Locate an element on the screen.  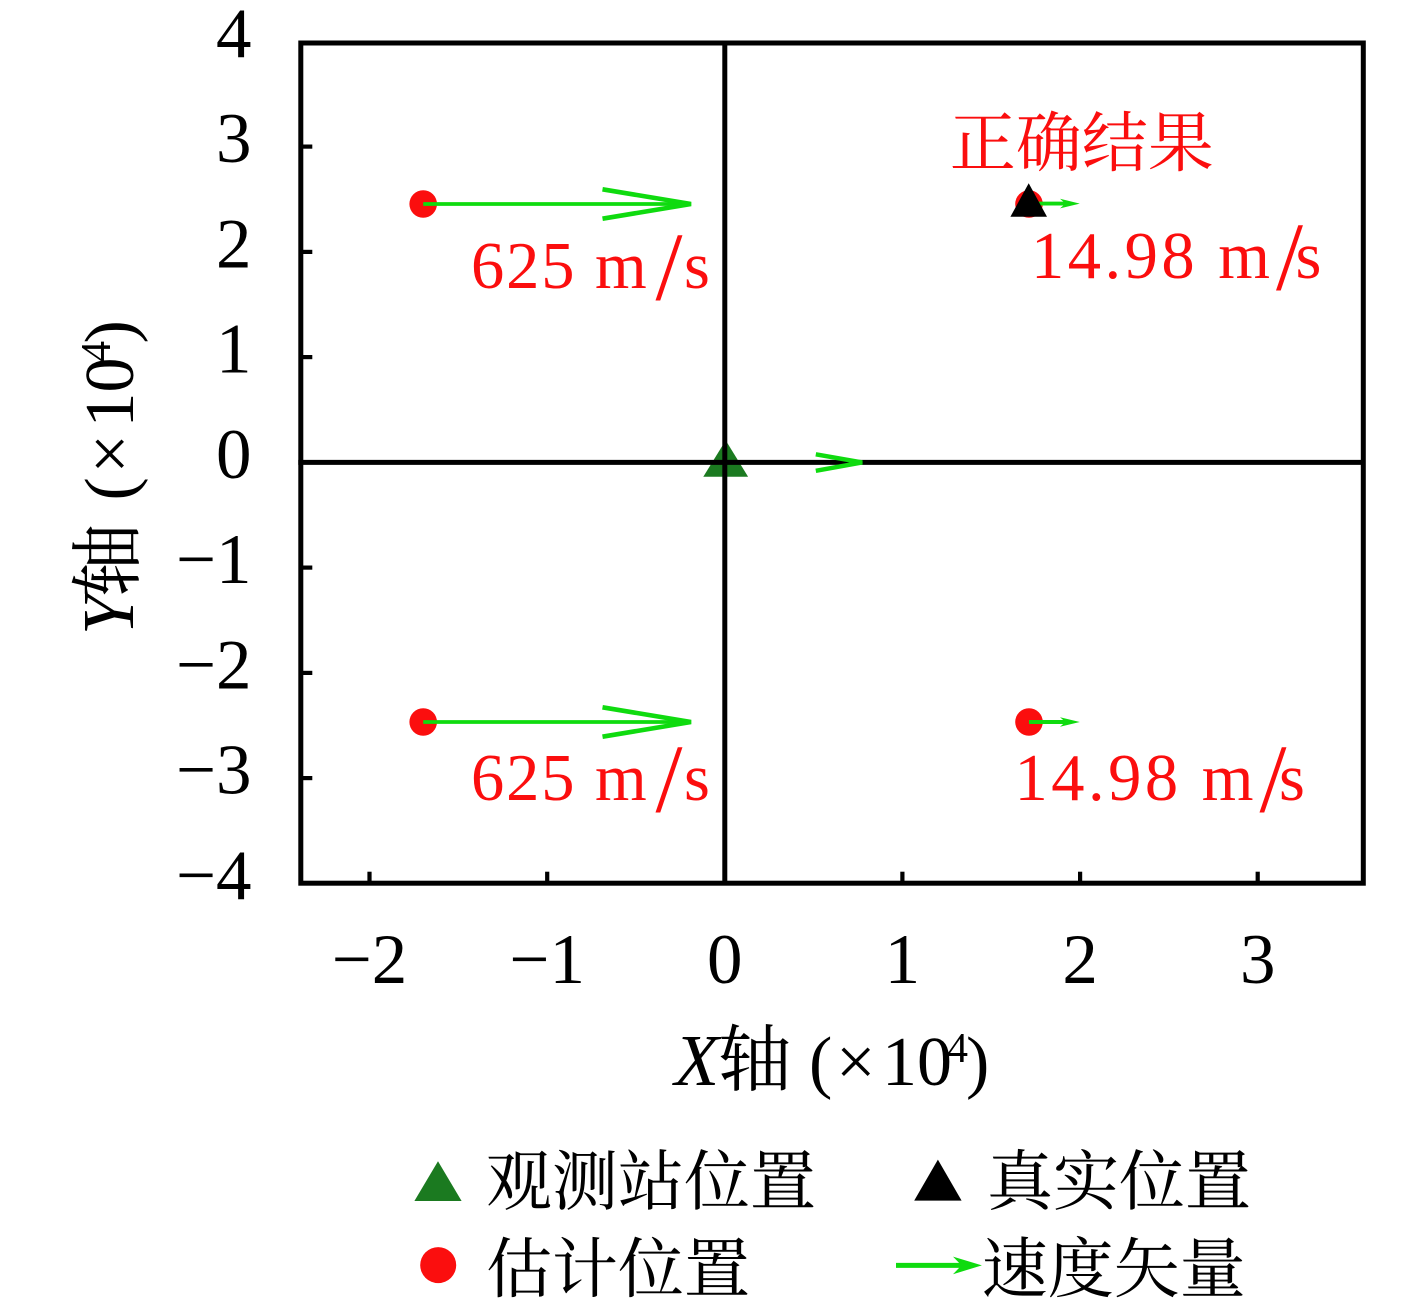
svg-text: −3 is located at coordinates (214, 771).